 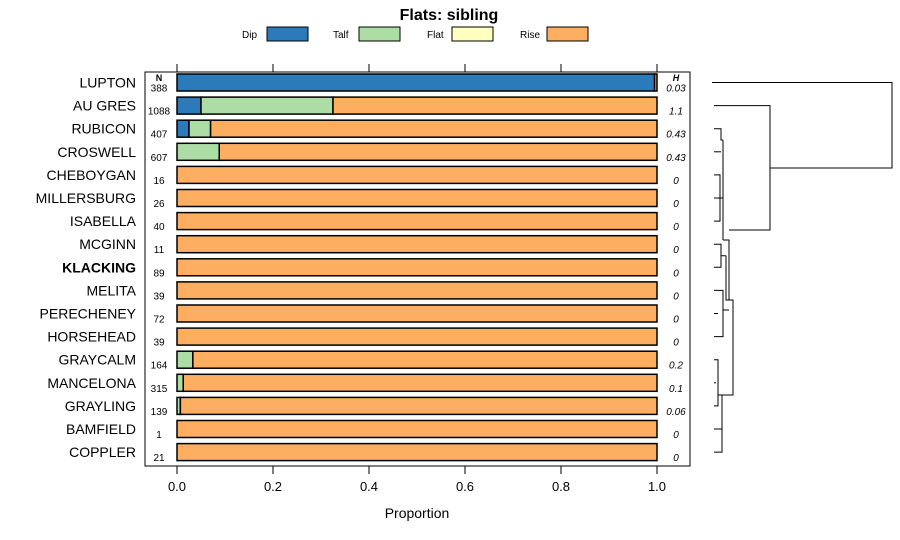 What do you see at coordinates (159, 112) in the screenshot?
I see `n-value: 1088` at bounding box center [159, 112].